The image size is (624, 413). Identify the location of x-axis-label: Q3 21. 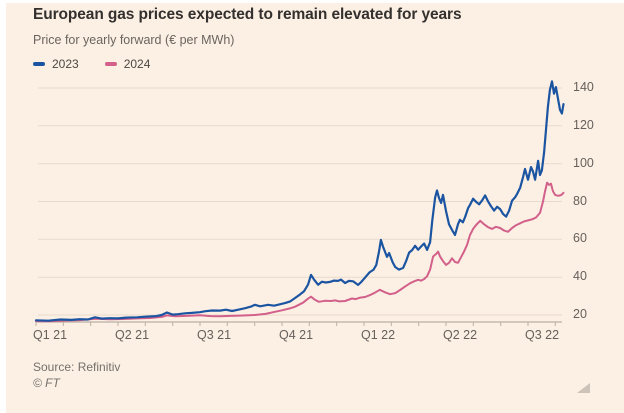
(214, 335).